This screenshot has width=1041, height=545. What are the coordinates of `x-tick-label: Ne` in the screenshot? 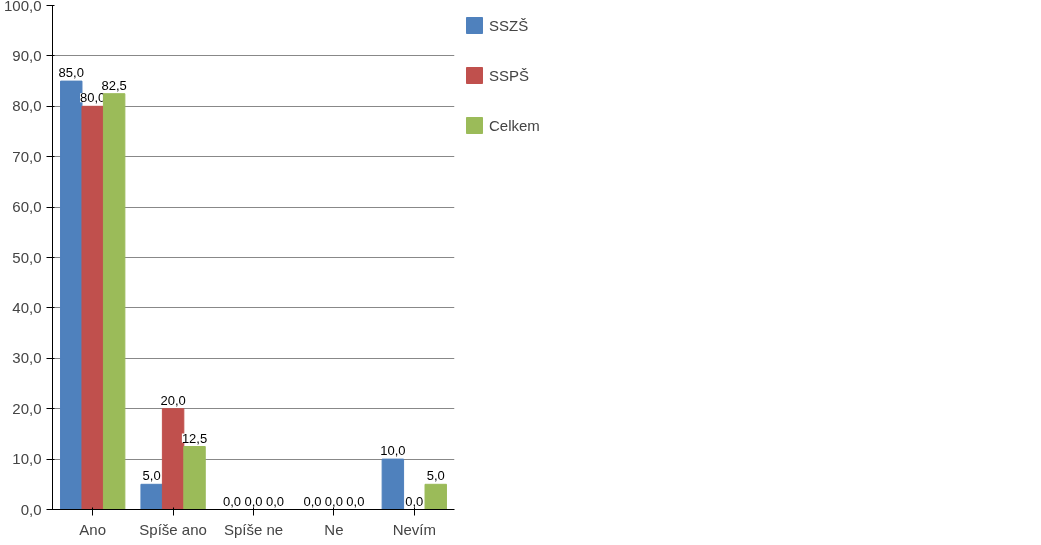 It's located at (334, 529).